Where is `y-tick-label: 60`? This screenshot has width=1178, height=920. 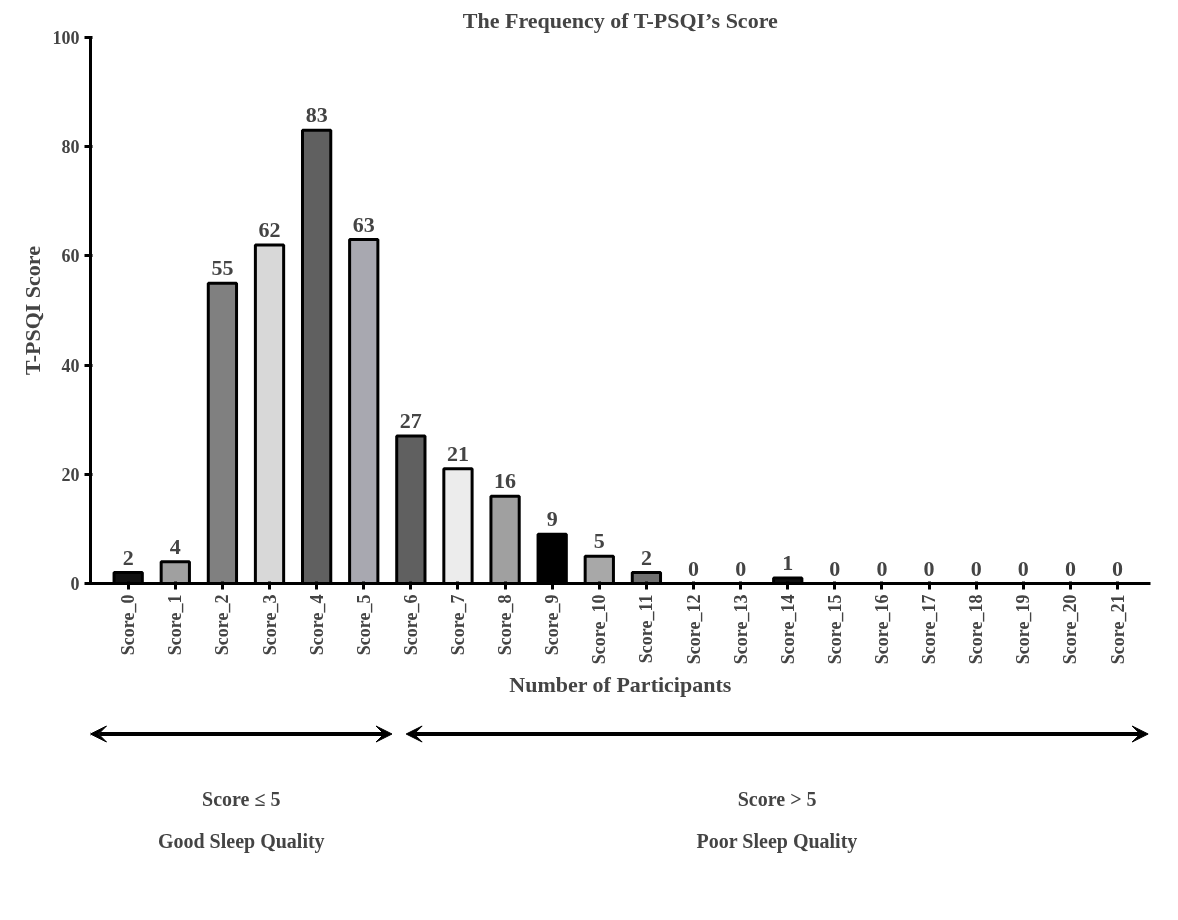 y-tick-label: 60 is located at coordinates (70, 256).